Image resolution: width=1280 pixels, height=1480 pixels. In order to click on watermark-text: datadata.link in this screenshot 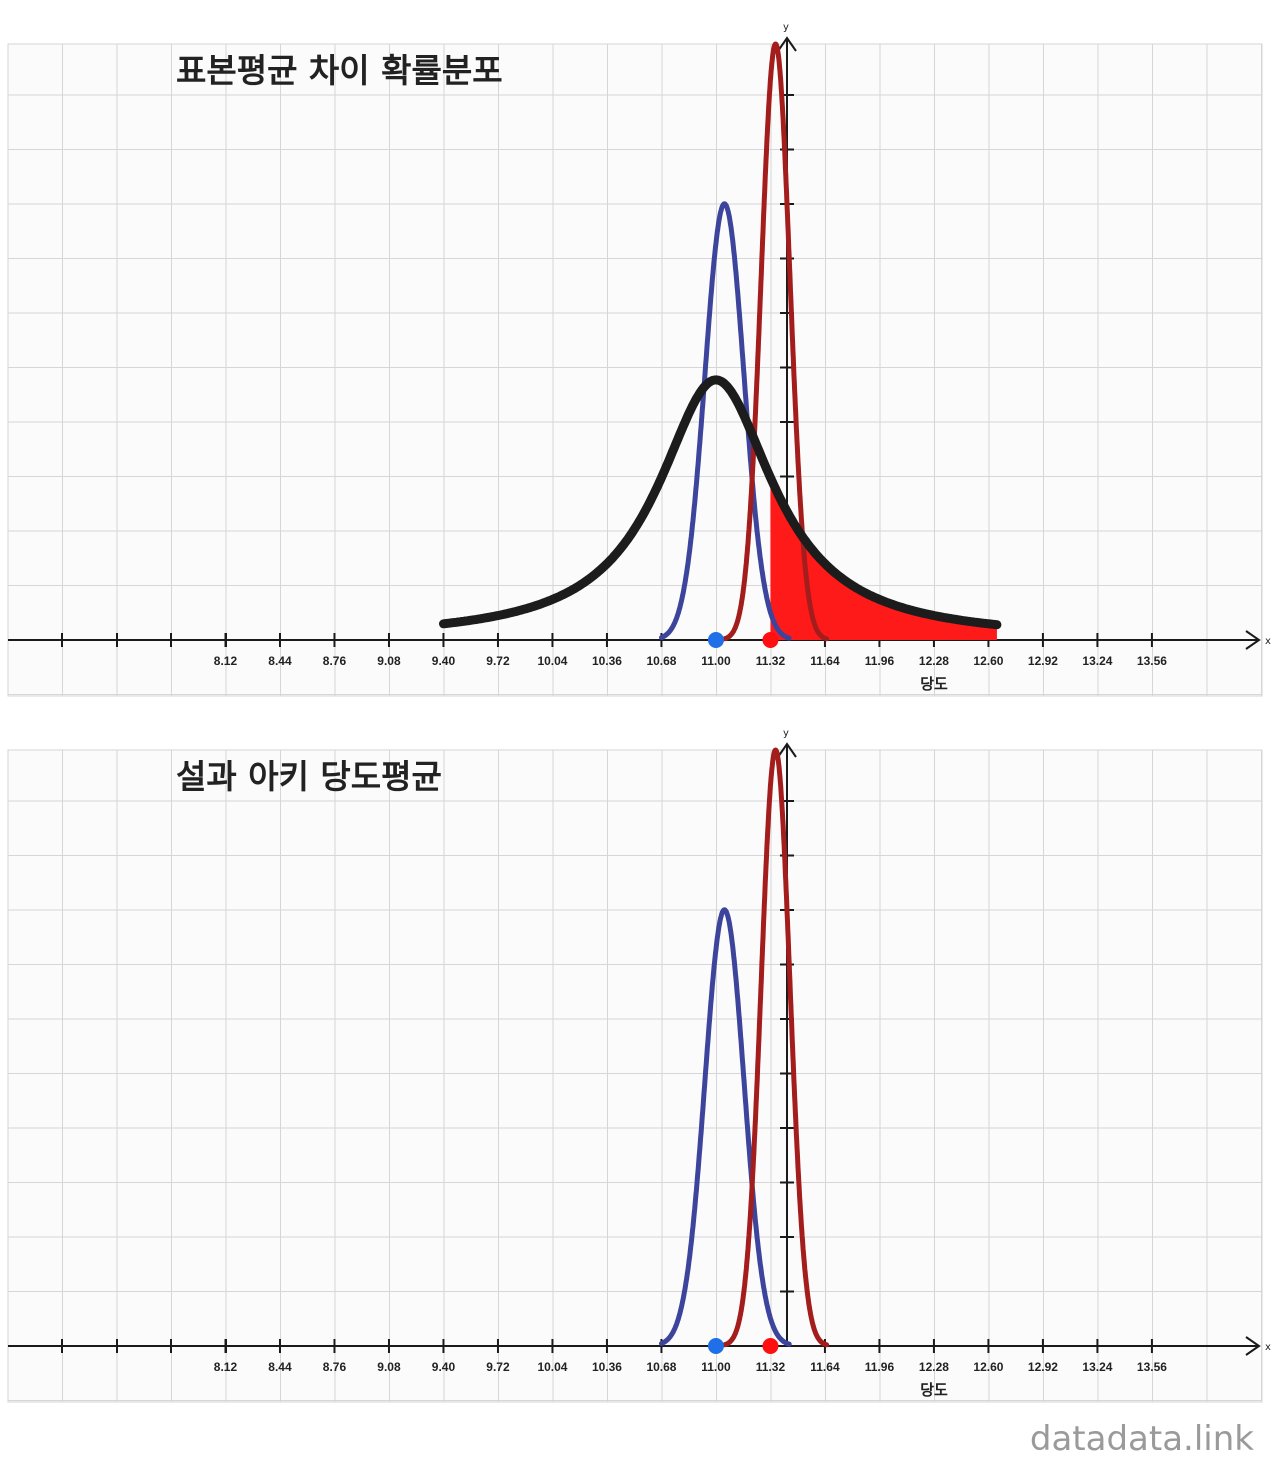, I will do `click(1142, 1439)`.